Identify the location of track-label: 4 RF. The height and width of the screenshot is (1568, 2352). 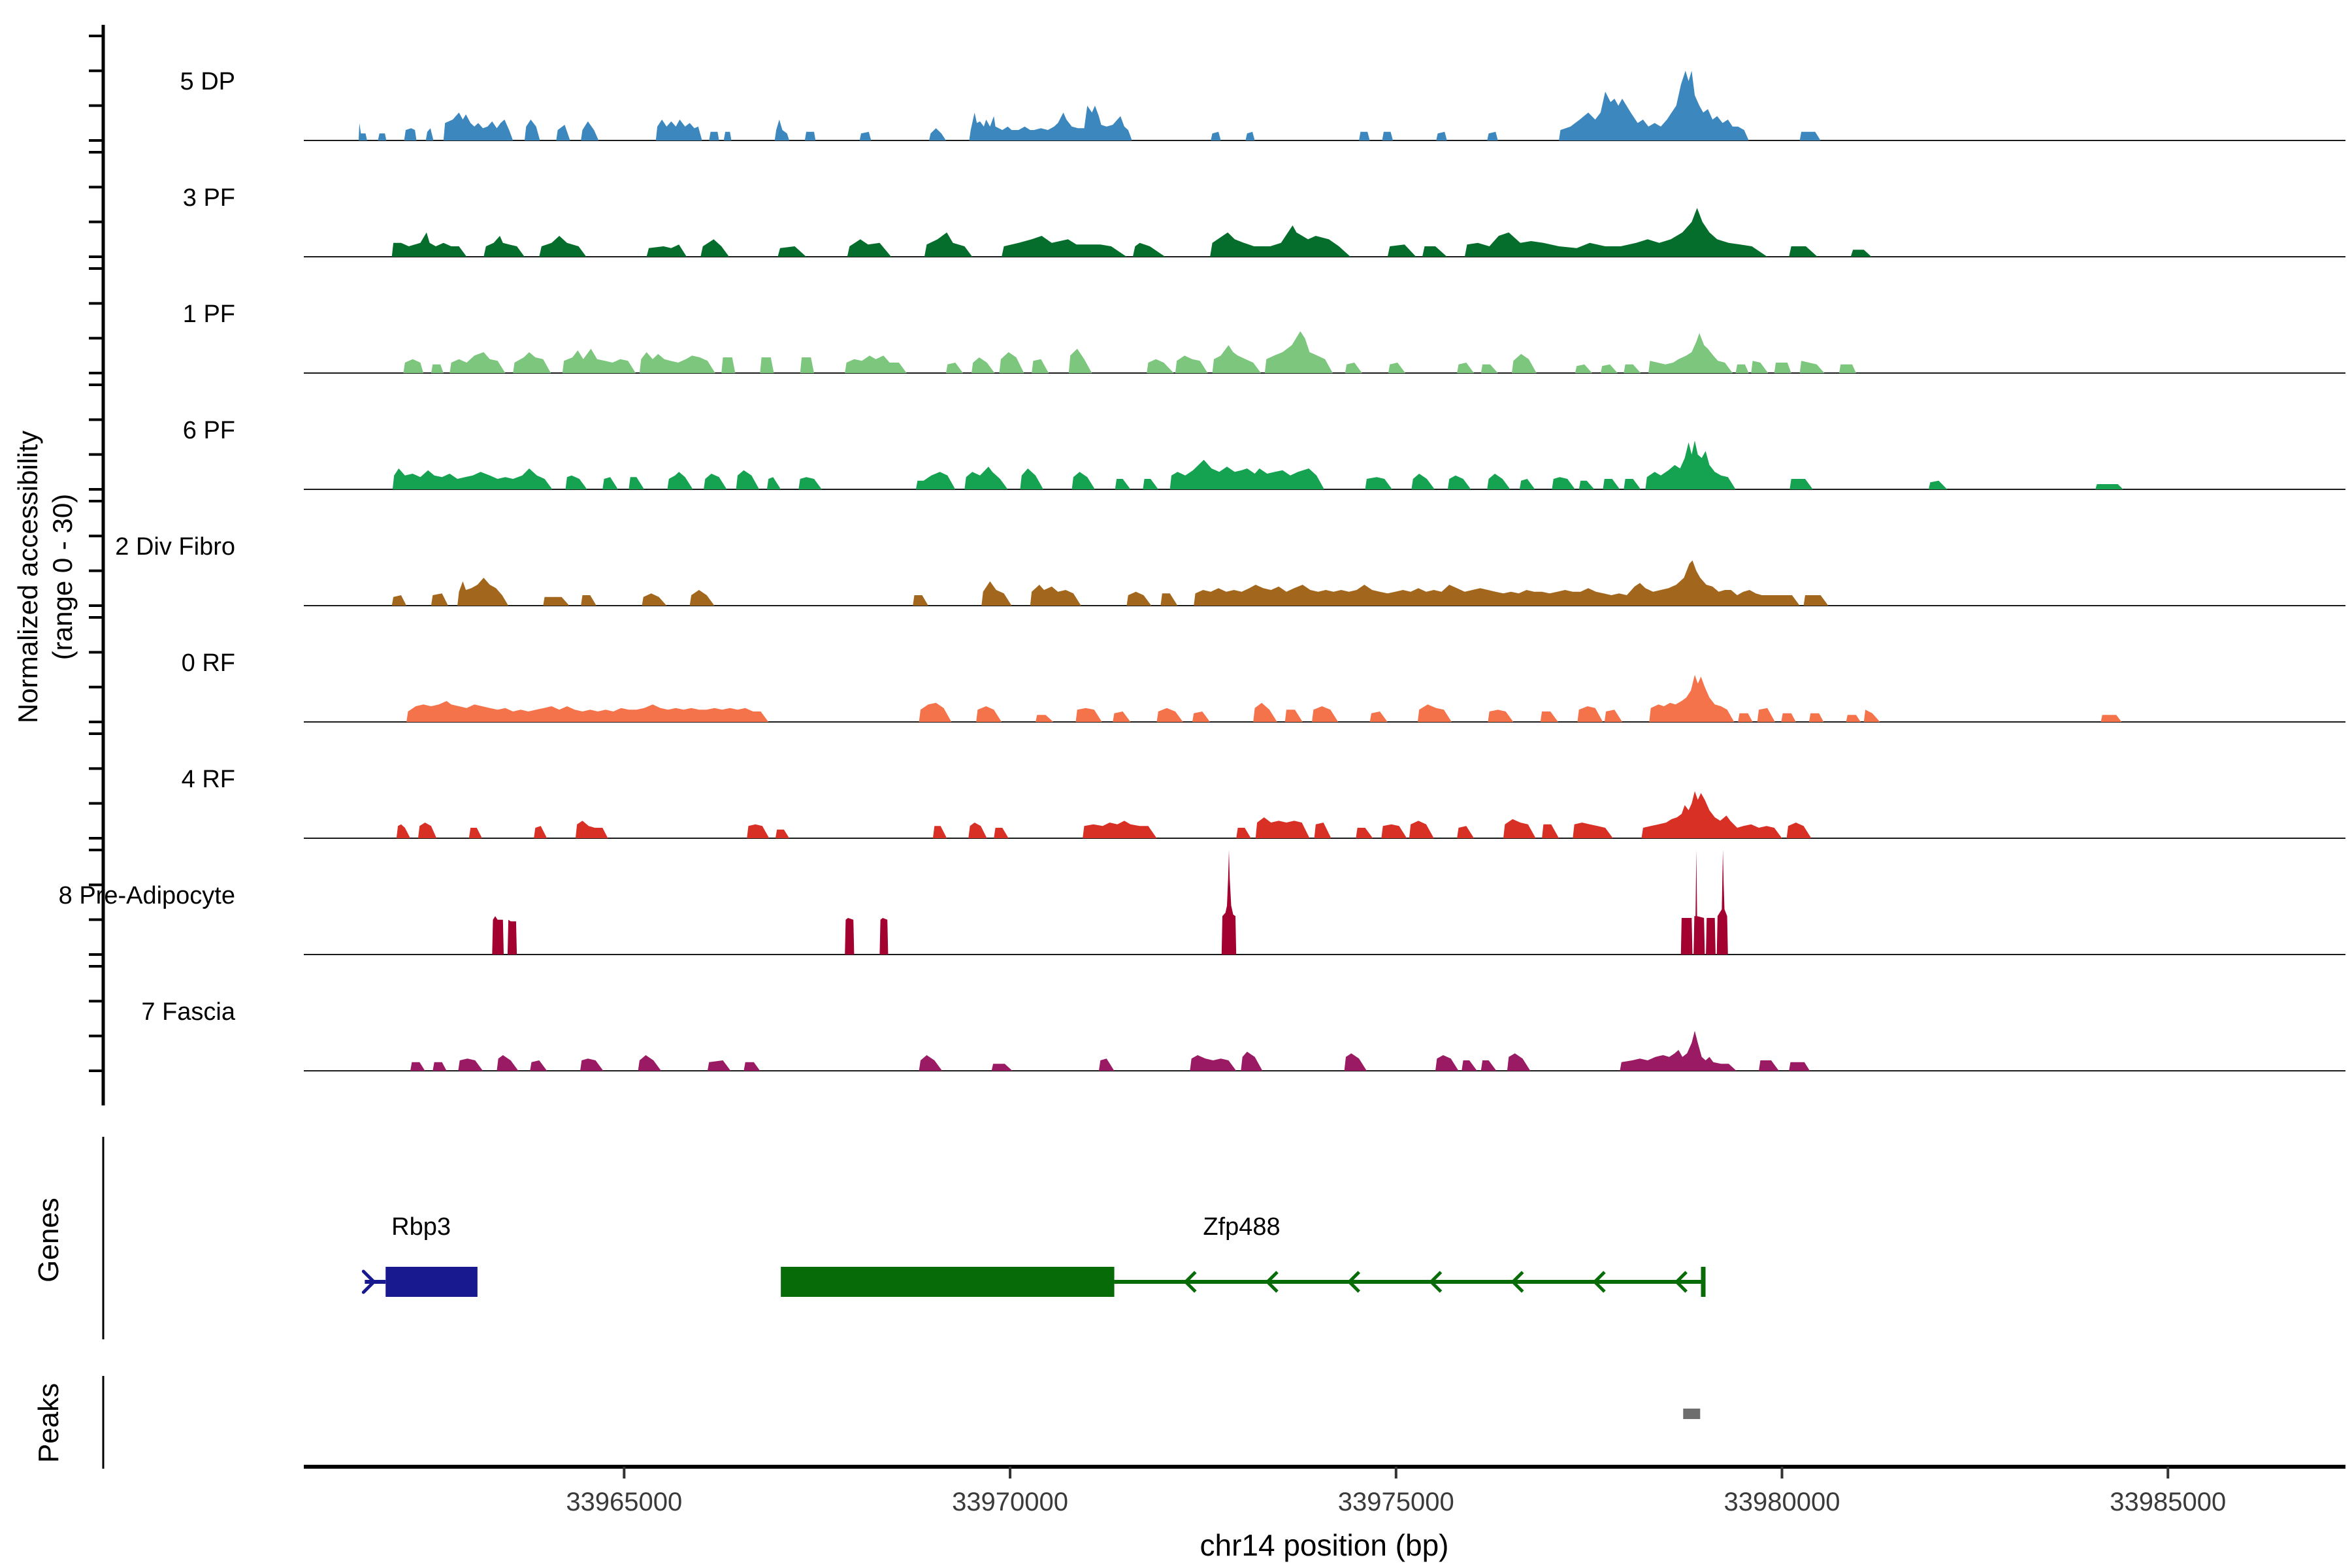
(208, 779).